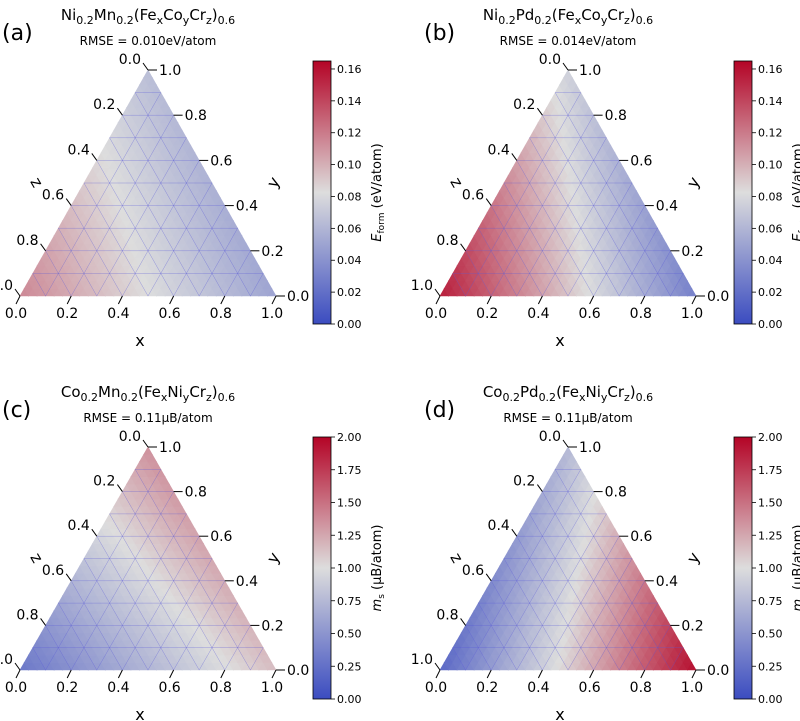 This screenshot has height=721, width=800. Describe the element at coordinates (589, 314) in the screenshot. I see `x-tick-label: 0.6` at that location.